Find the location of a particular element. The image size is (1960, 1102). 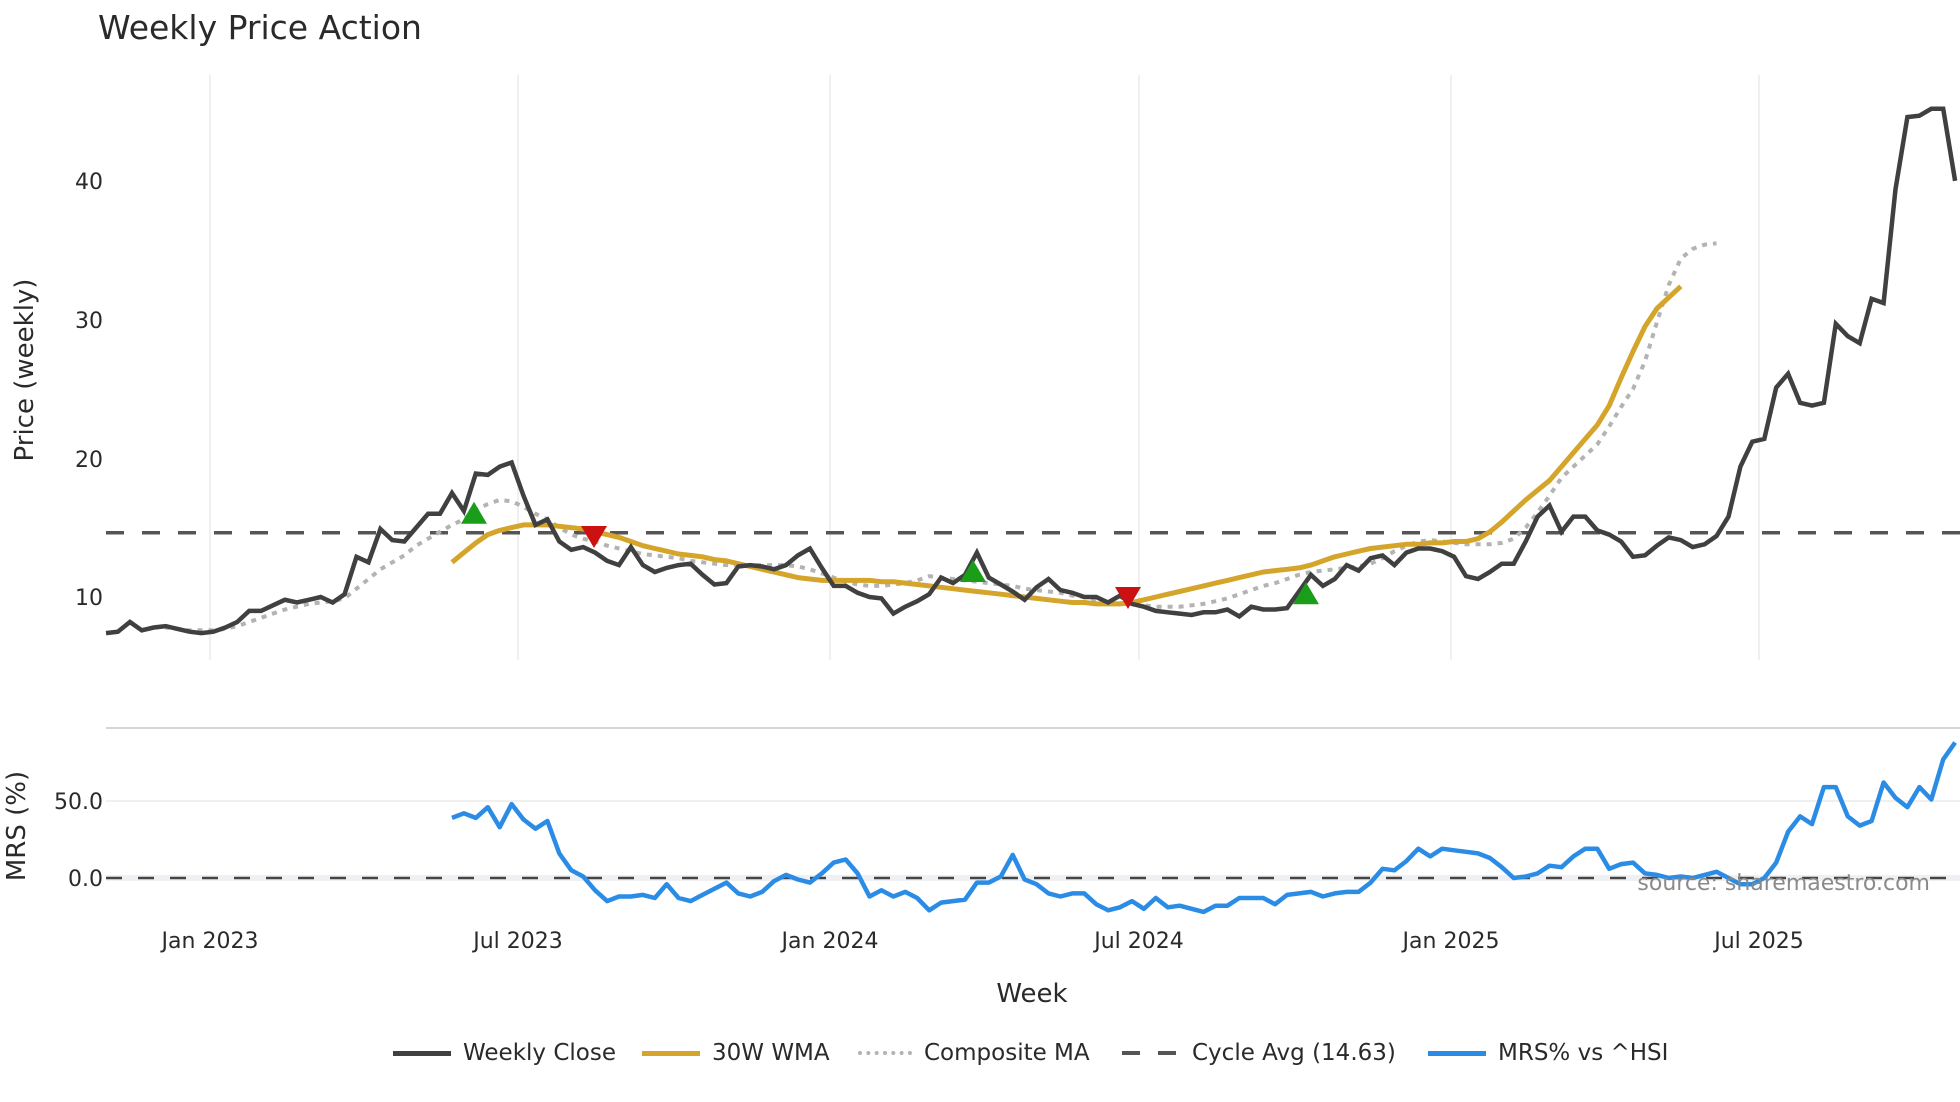

legend-item-weekly-close: Weekly Close is located at coordinates (504, 1053).